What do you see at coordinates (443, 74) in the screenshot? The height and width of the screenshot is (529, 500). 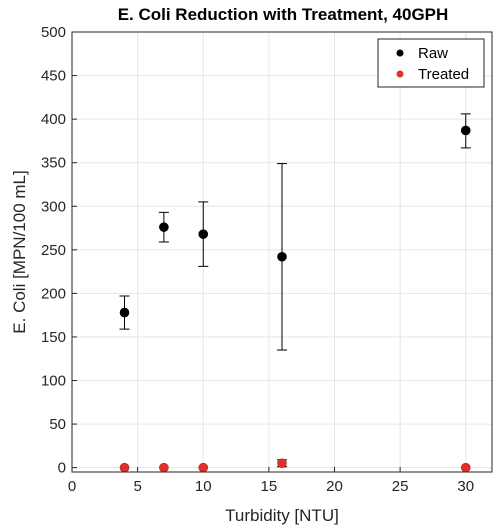 I see `legend-label-treated: Treated` at bounding box center [443, 74].